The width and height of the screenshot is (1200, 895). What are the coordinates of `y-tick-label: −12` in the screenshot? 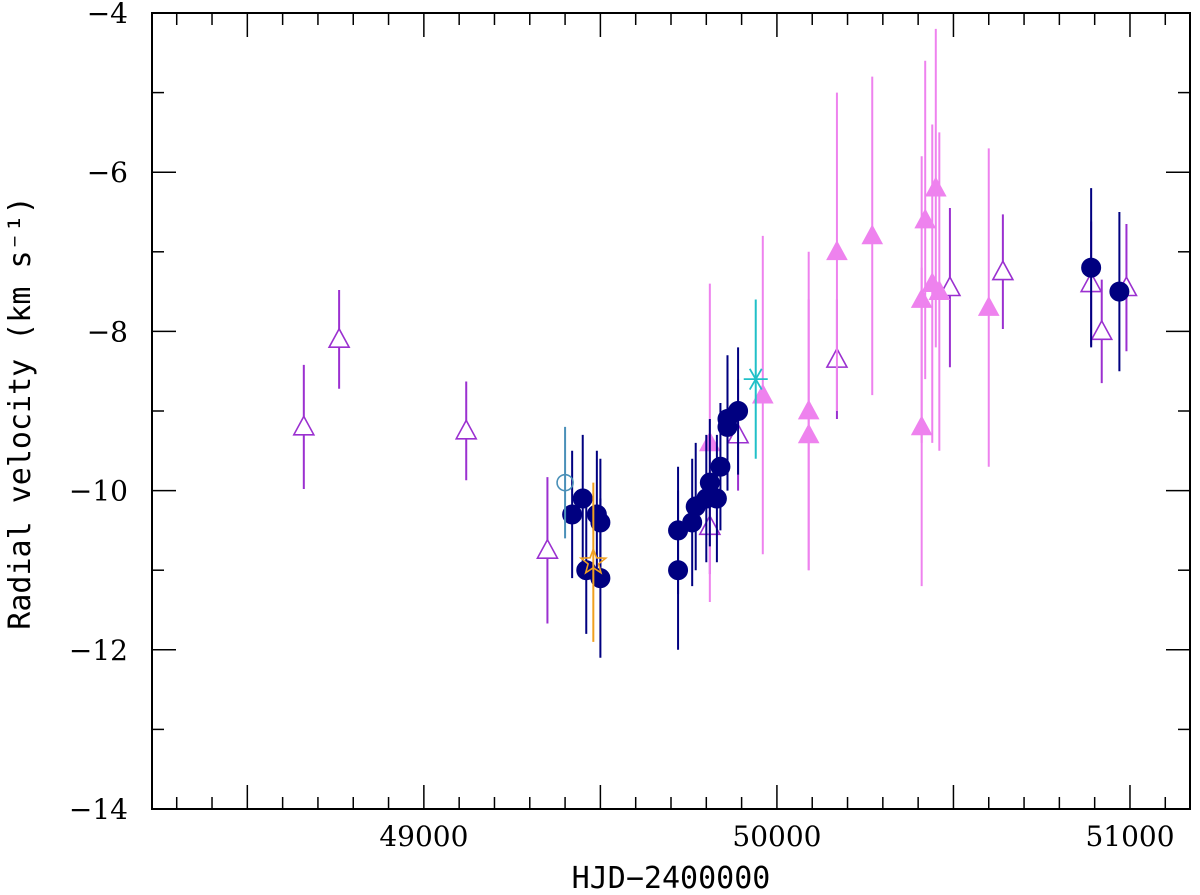 It's located at (98, 650).